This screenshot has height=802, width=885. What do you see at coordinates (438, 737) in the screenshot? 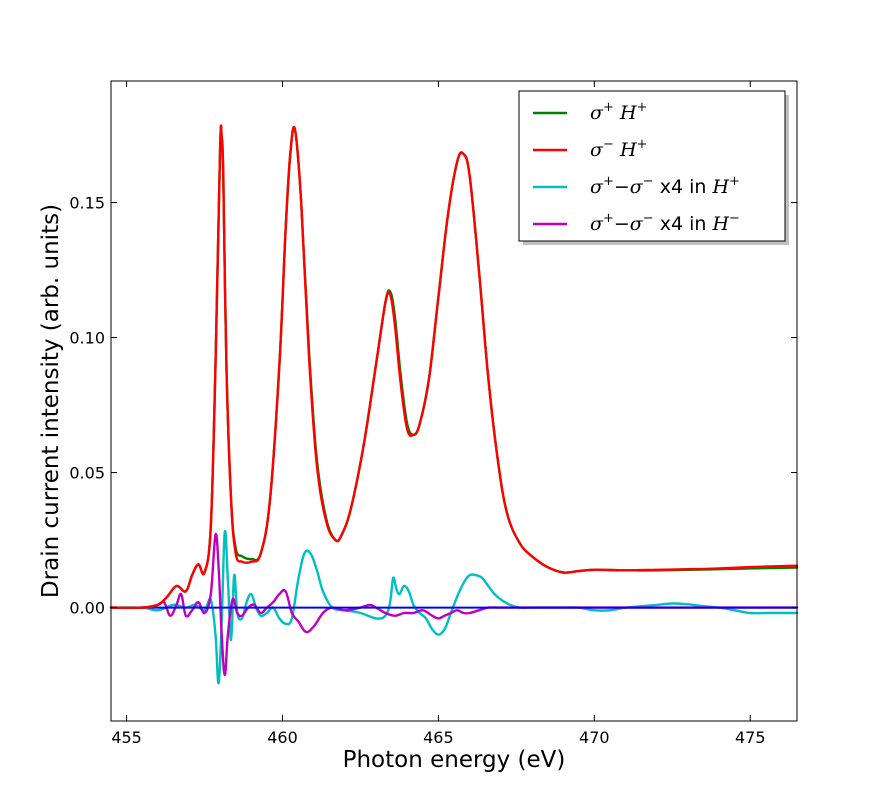
I see `x-tick-label: 465` at bounding box center [438, 737].